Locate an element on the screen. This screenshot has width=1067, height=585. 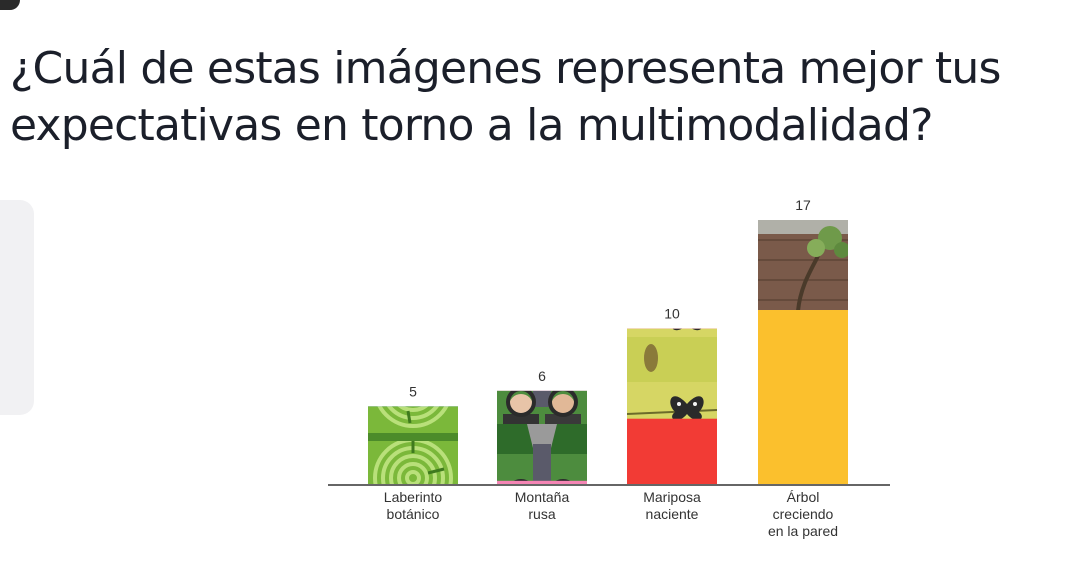
category-label-3: Mariposa naciente is located at coordinates (672, 505).